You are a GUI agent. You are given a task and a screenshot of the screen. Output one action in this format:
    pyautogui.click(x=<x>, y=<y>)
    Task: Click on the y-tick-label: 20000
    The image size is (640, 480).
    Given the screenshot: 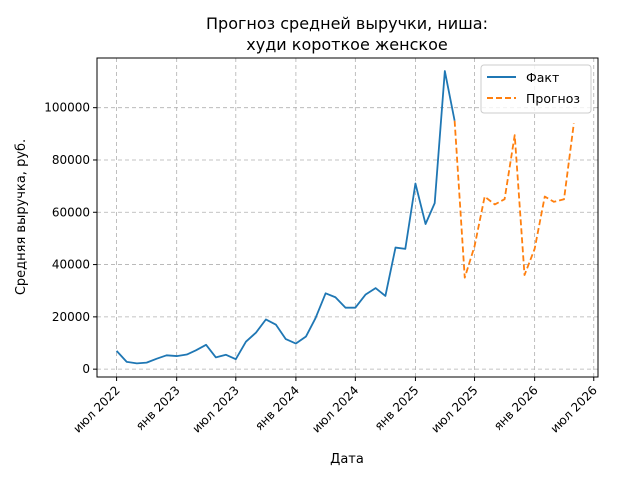 What is the action you would take?
    pyautogui.click(x=71, y=317)
    